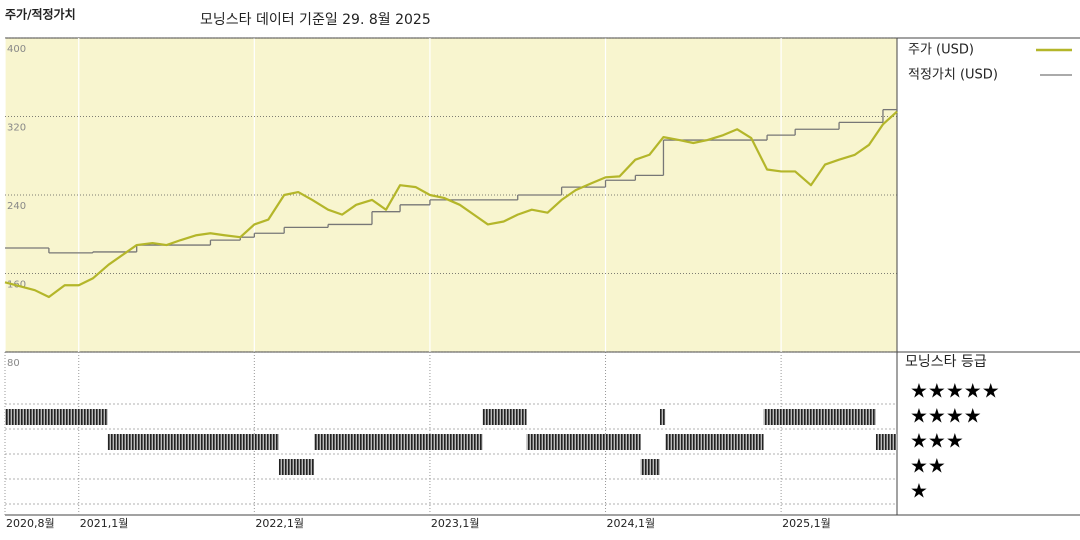  Describe the element at coordinates (104, 523) in the screenshot. I see `x-tick-label: 2021,1월` at that location.